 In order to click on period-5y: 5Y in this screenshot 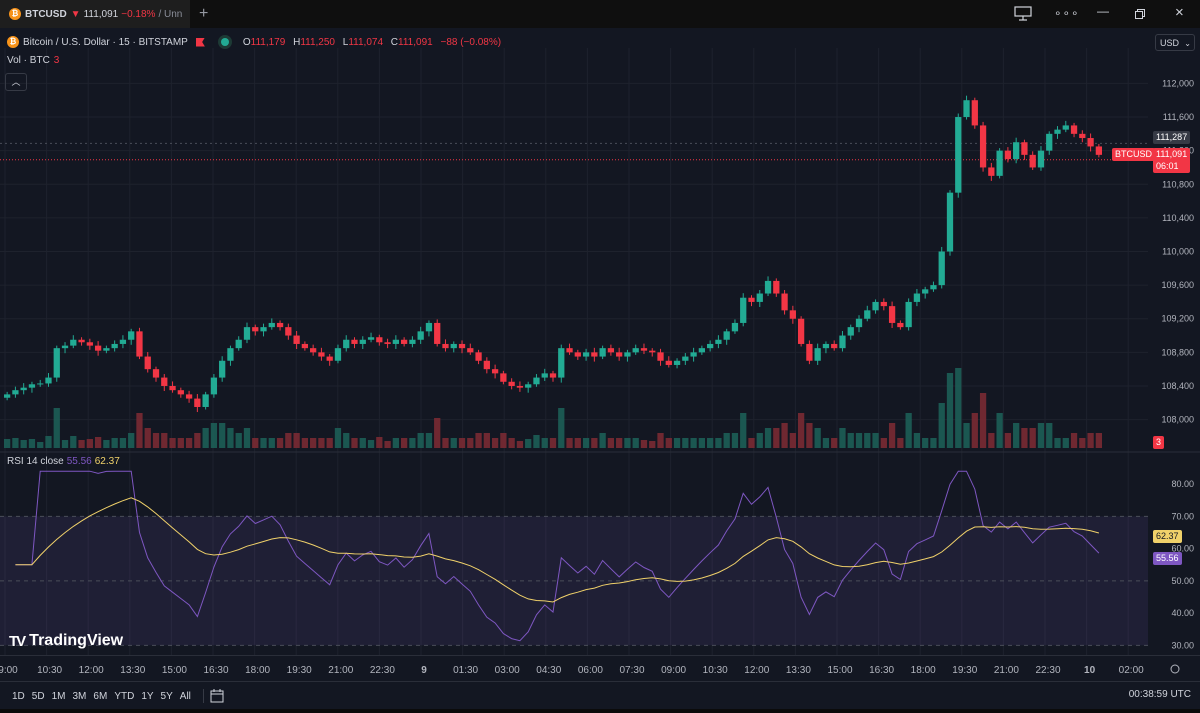, I will do `click(166, 696)`.